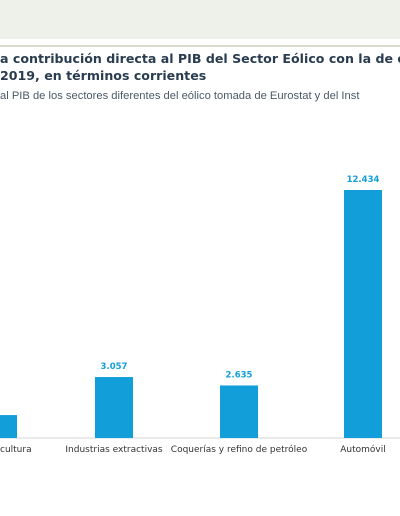 The height and width of the screenshot is (516, 400). What do you see at coordinates (363, 449) in the screenshot?
I see `x-tick-label-4: Automóvil` at bounding box center [363, 449].